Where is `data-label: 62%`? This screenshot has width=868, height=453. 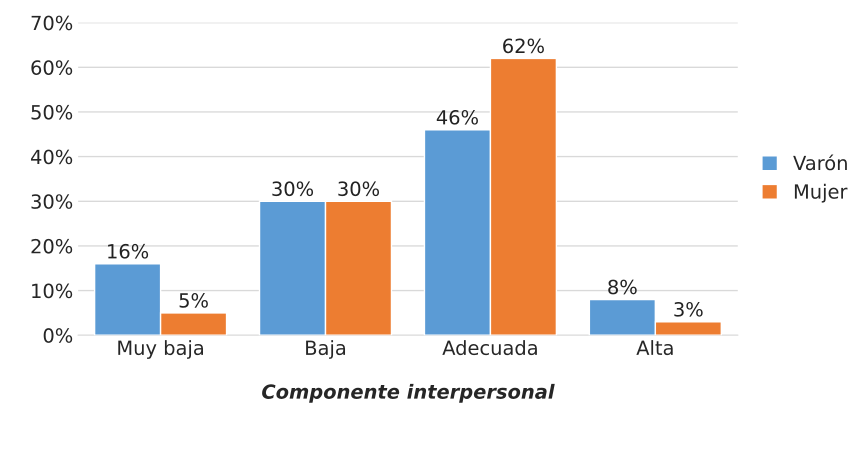
data-label: 62% is located at coordinates (523, 46).